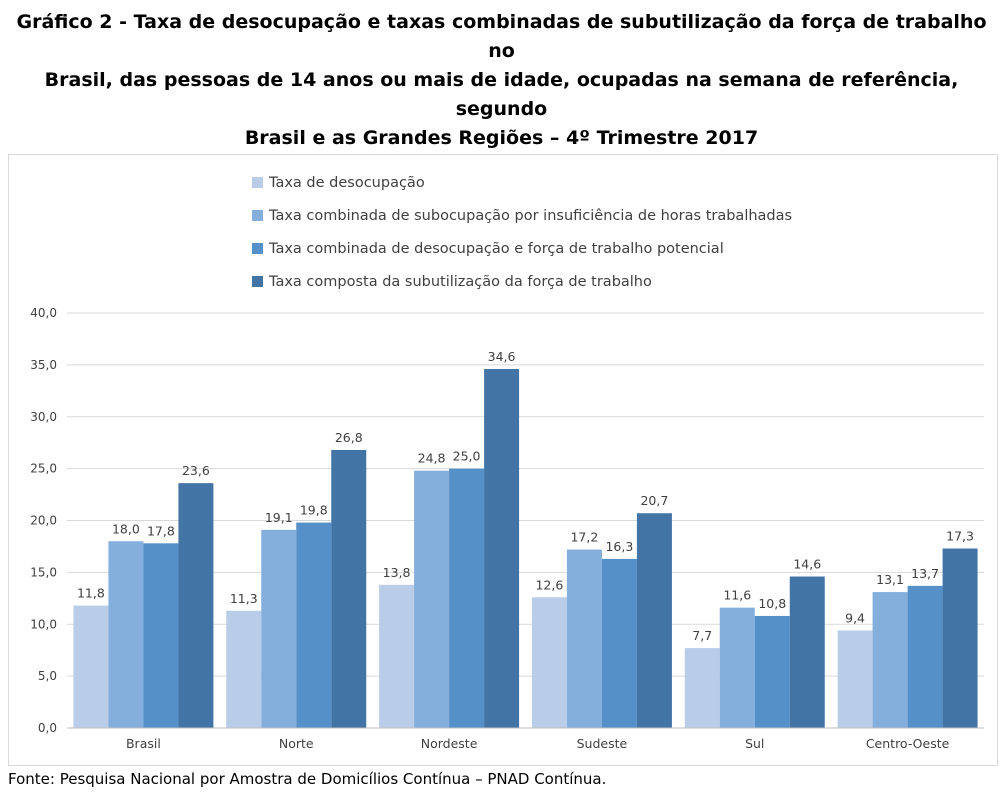 Image resolution: width=1003 pixels, height=797 pixels. What do you see at coordinates (314, 510) in the screenshot?
I see `data-label: 19,8` at bounding box center [314, 510].